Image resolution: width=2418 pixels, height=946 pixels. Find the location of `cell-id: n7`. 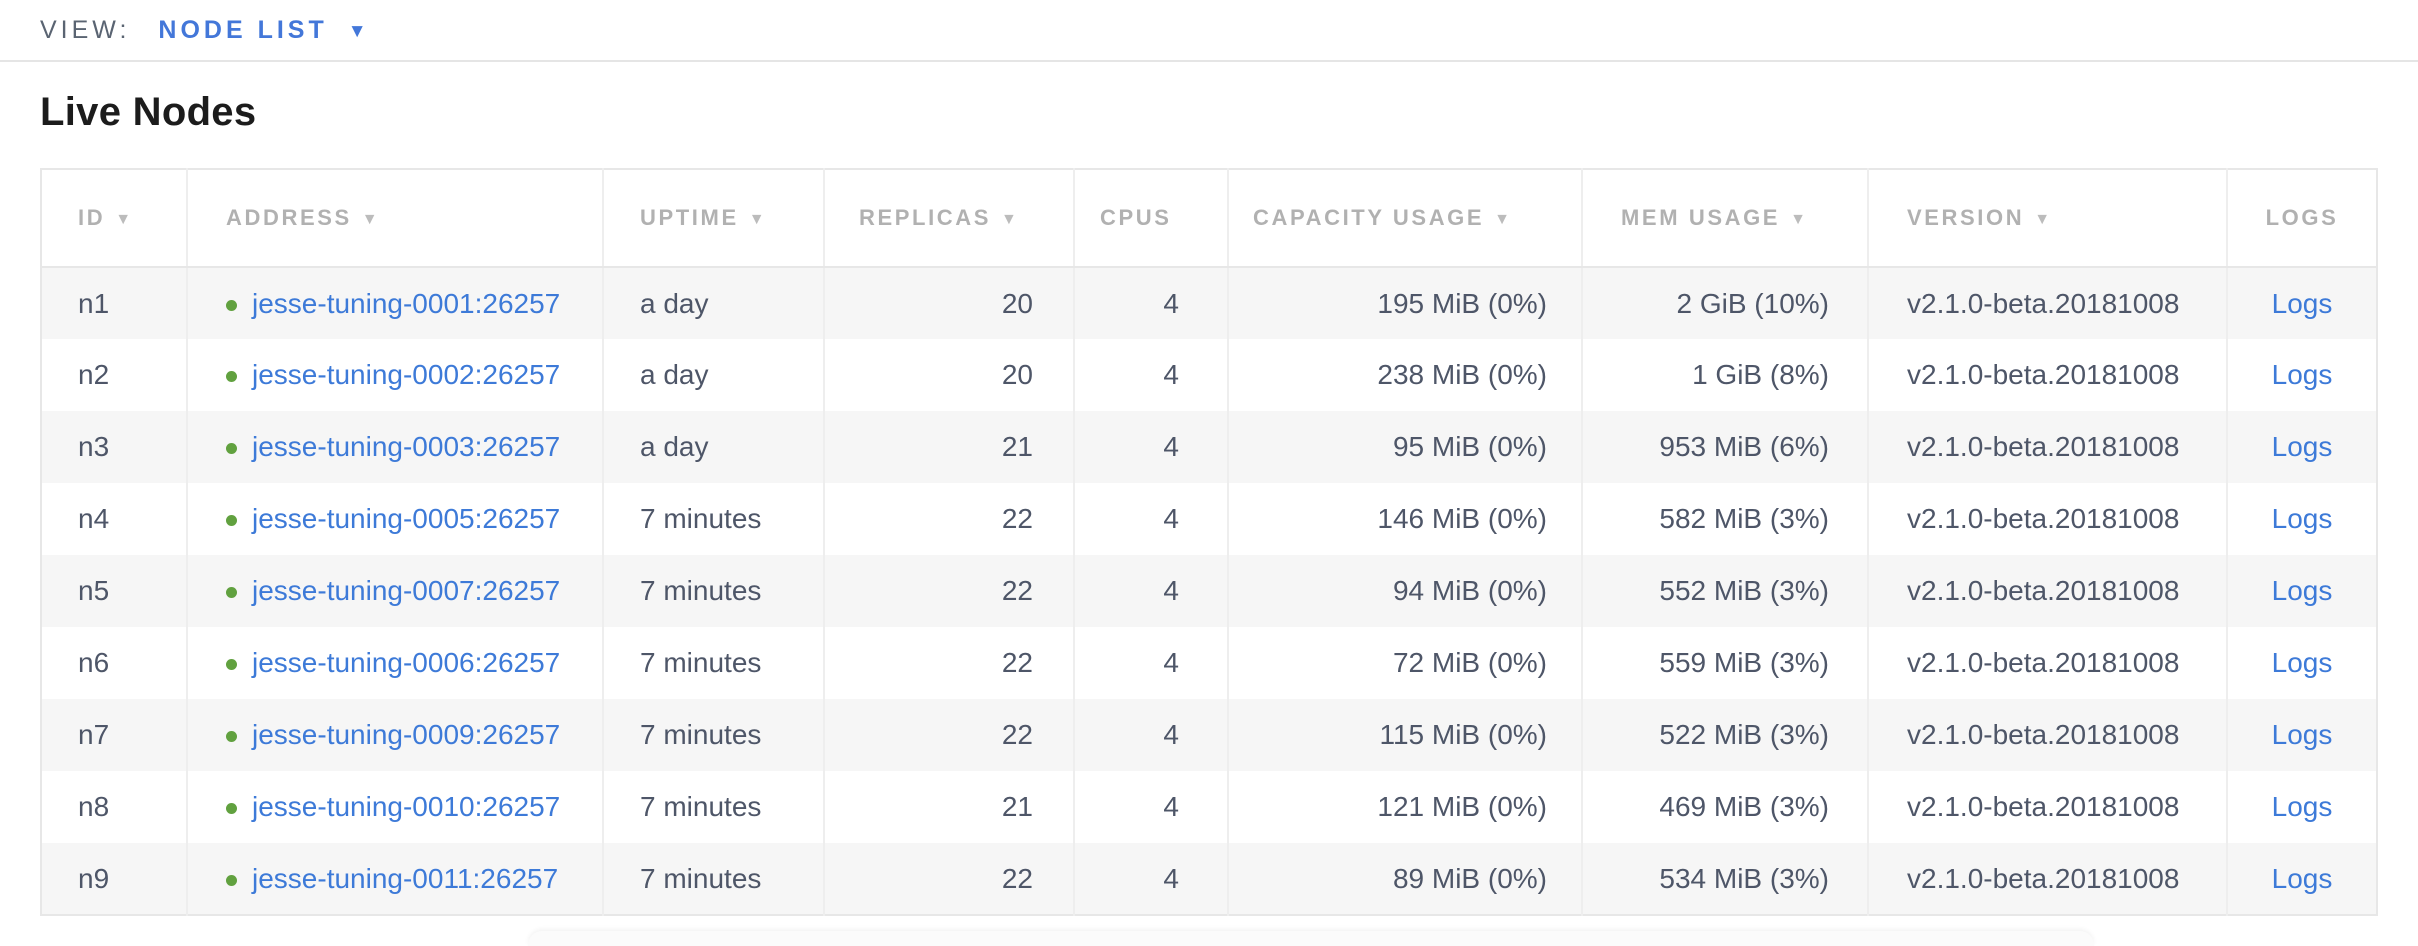

cell-id: n7 is located at coordinates (114, 735).